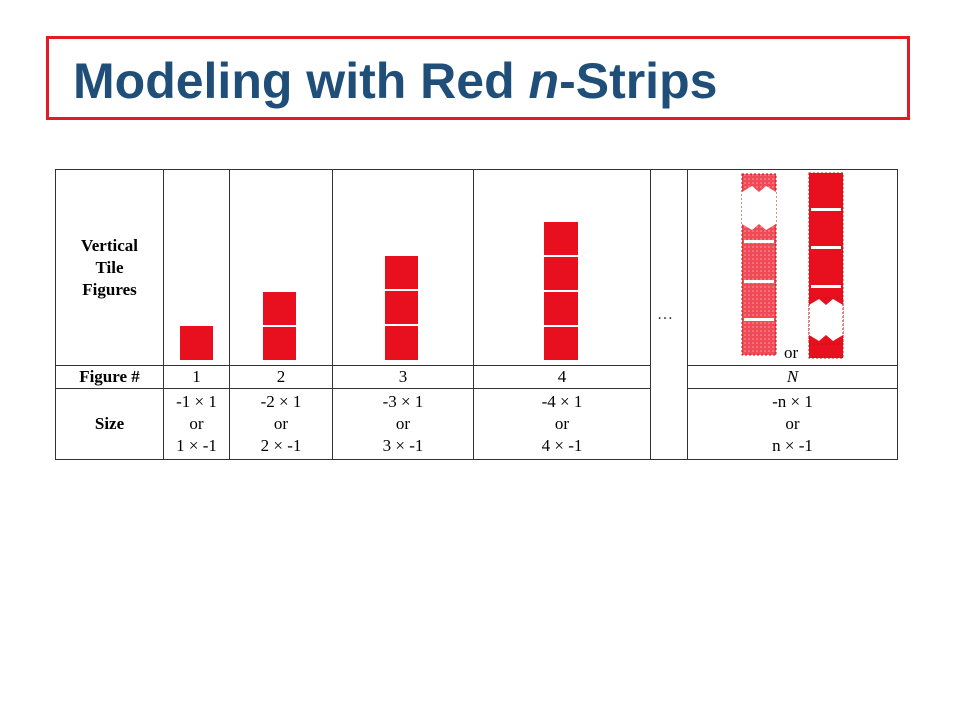 The height and width of the screenshot is (720, 960). I want to click on figure-number-4: 4, so click(562, 376).